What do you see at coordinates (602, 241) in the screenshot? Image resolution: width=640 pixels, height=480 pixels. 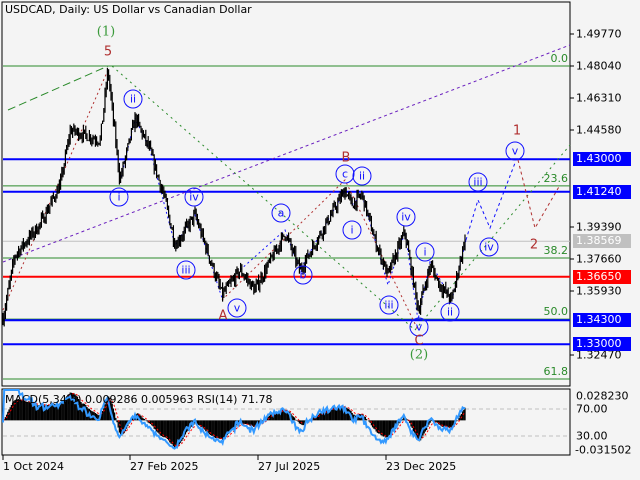 I see `price-tag: 1.38569` at bounding box center [602, 241].